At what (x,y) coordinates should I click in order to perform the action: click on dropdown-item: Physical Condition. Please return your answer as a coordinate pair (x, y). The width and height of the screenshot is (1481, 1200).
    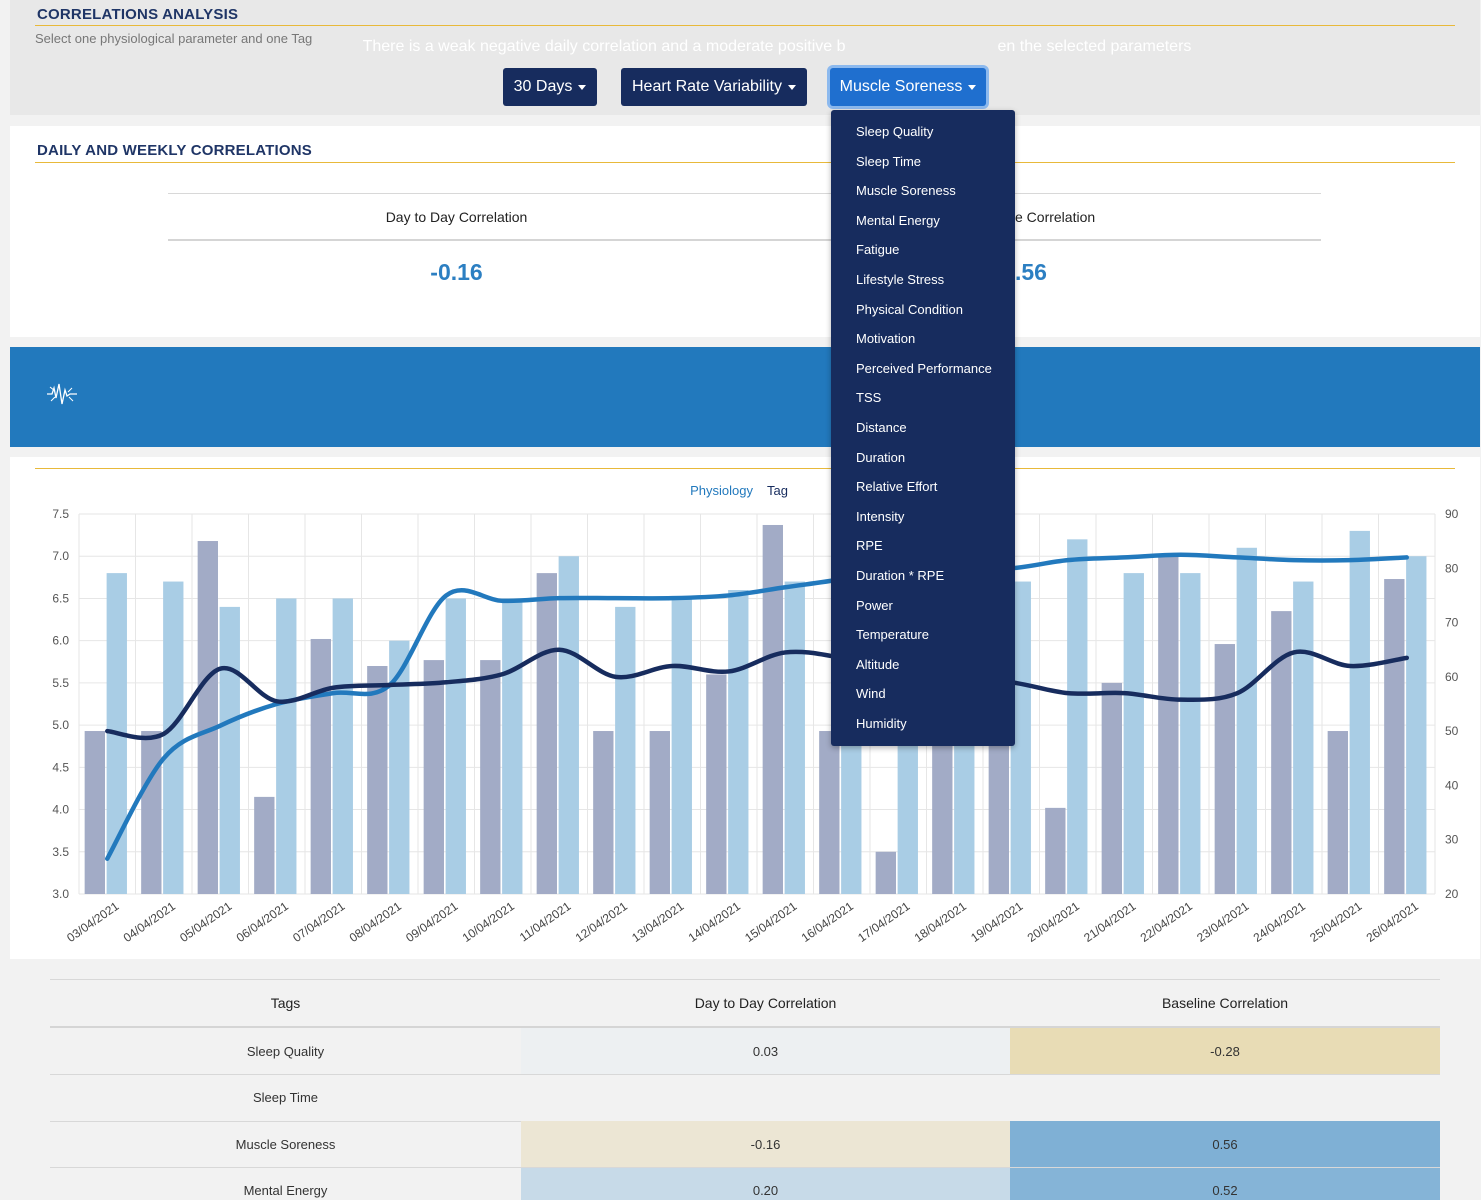
    Looking at the image, I should click on (909, 309).